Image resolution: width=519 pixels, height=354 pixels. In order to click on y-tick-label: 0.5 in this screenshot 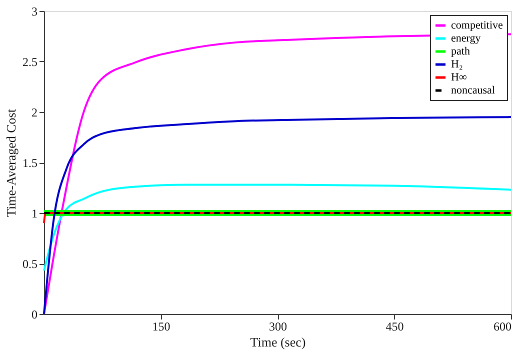, I will do `click(30, 264)`.